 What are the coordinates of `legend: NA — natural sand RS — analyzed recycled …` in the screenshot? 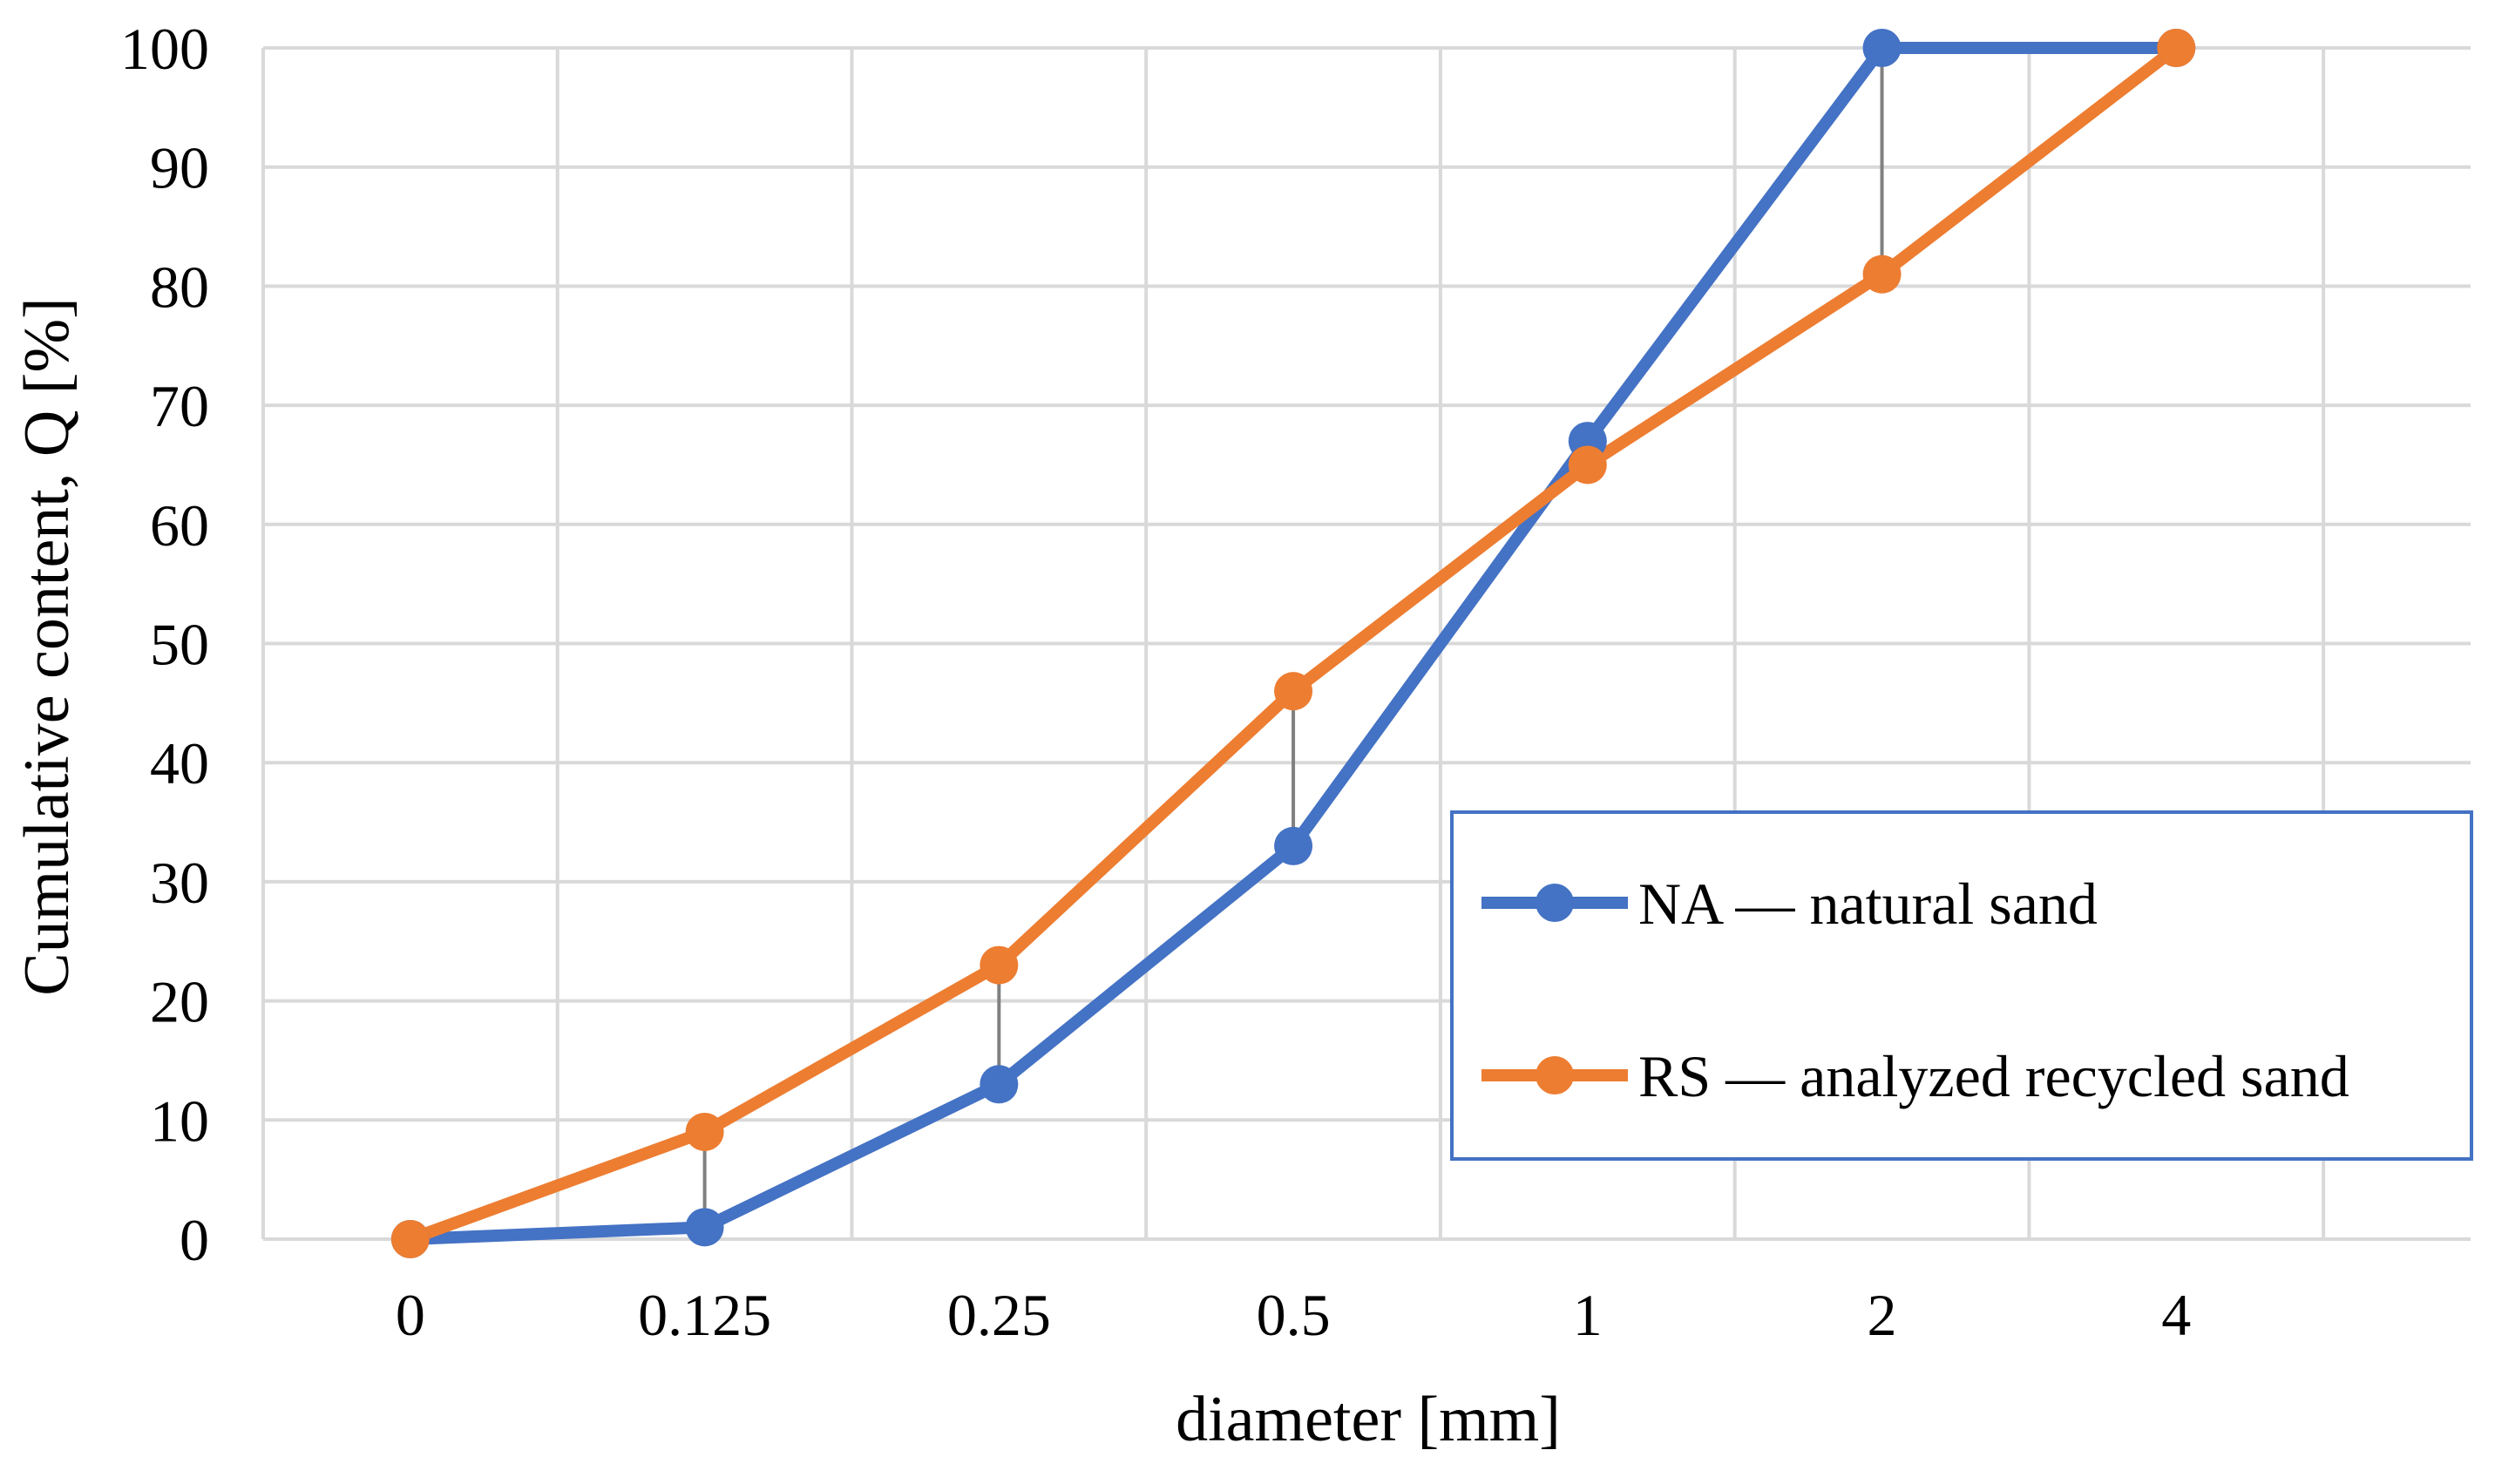 It's located at (1961, 985).